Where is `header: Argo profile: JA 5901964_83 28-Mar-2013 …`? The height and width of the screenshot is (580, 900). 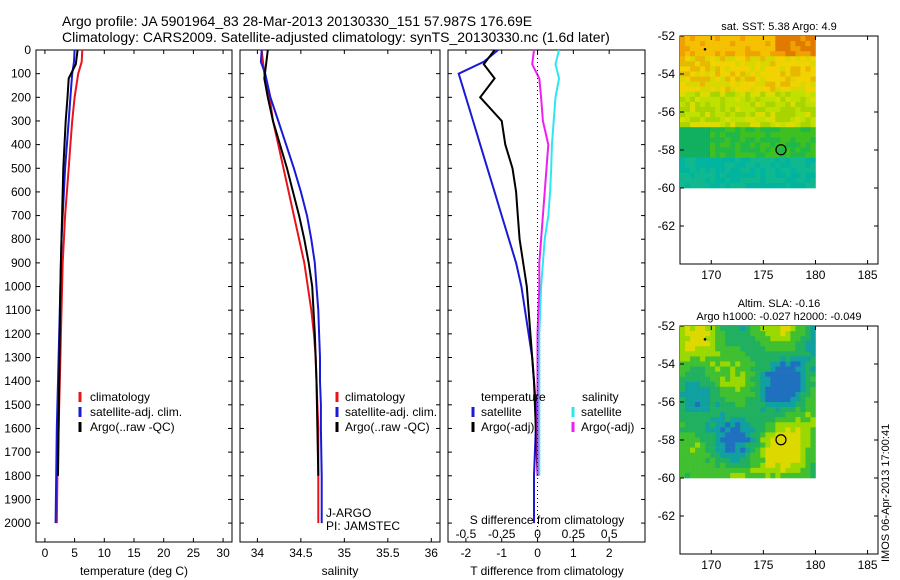 header: Argo profile: JA 5901964_83 28-Mar-2013 … is located at coordinates (336, 29).